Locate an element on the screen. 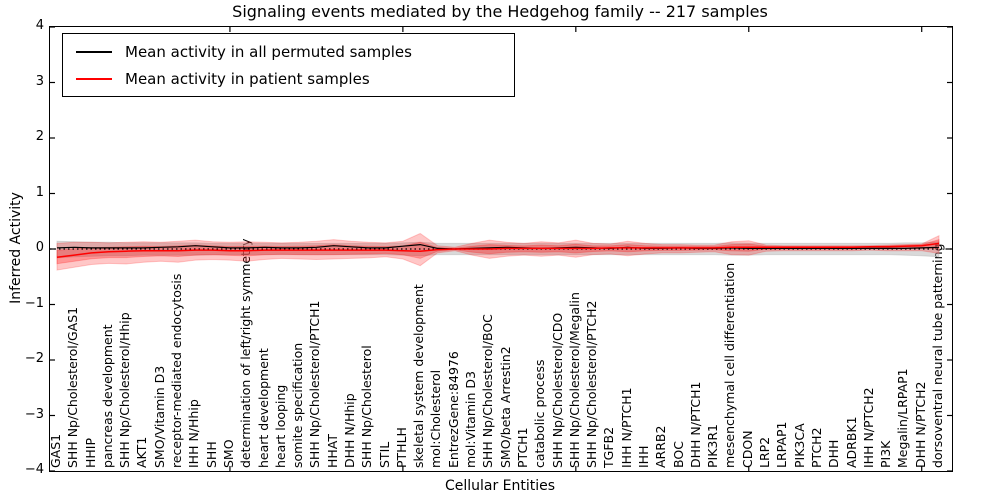 Image resolution: width=1000 pixels, height=500 pixels. y-tick-label: 4 is located at coordinates (39, 25).